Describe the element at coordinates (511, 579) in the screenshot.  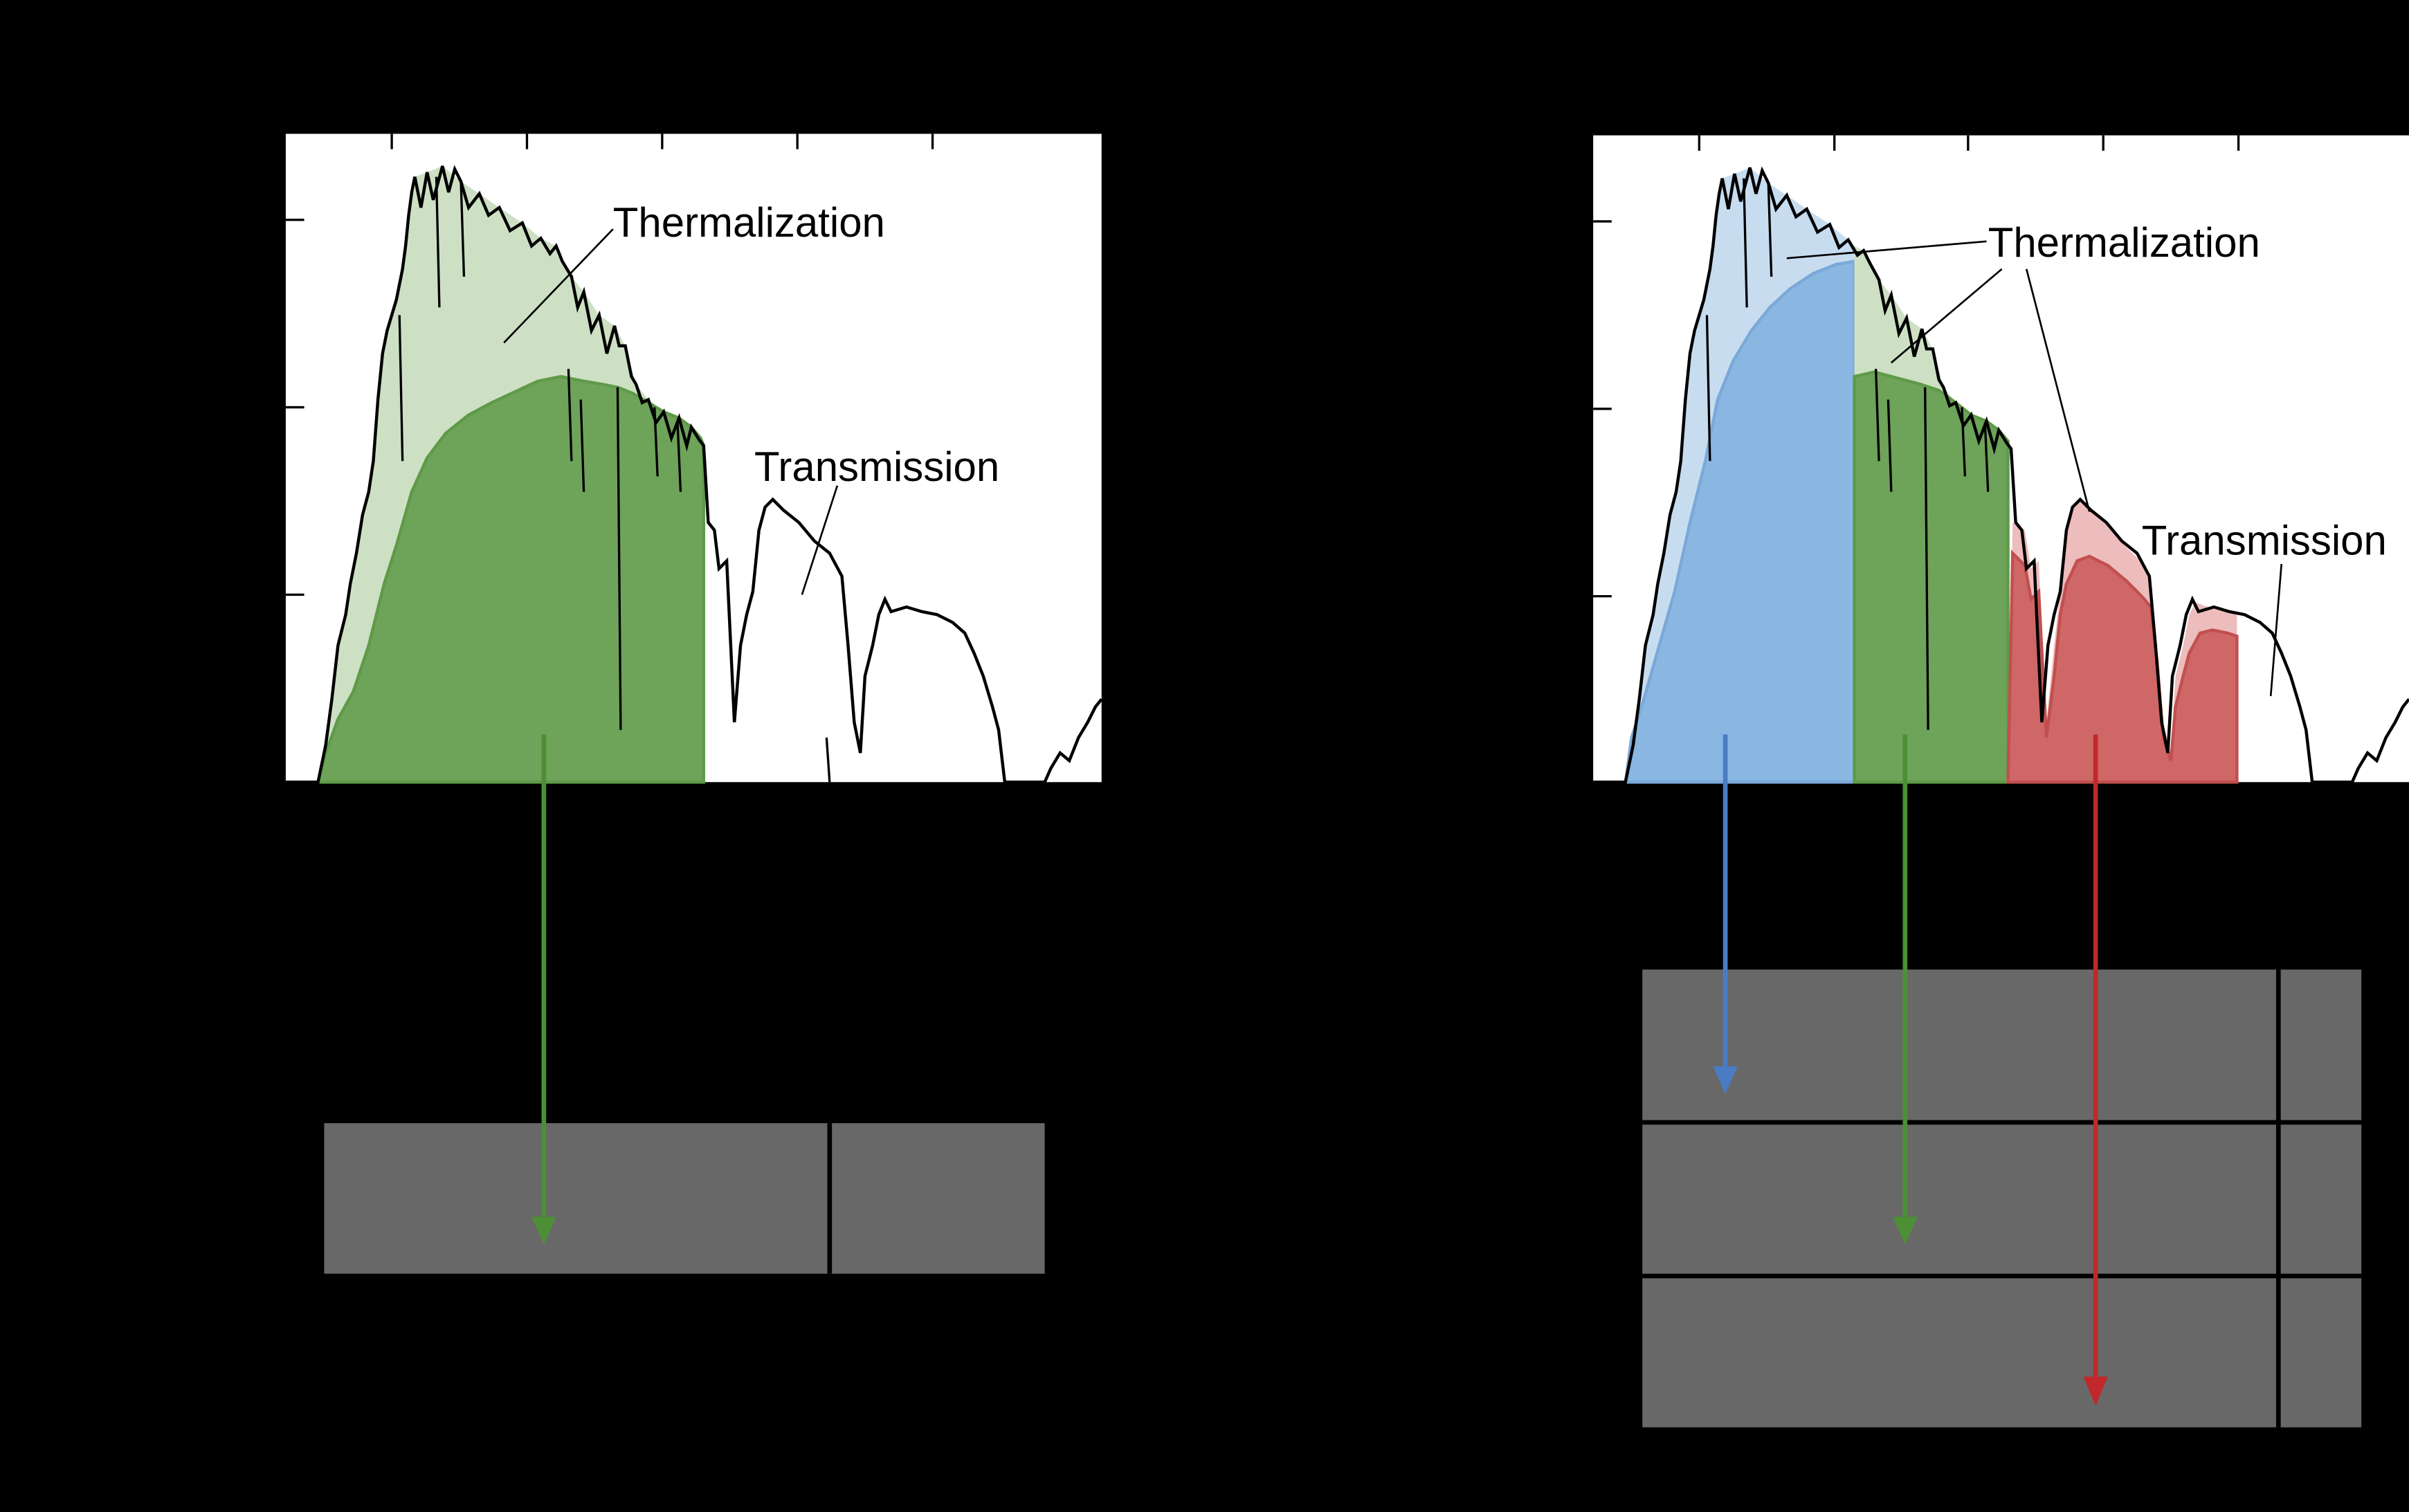
I see `left-absorbed-band` at that location.